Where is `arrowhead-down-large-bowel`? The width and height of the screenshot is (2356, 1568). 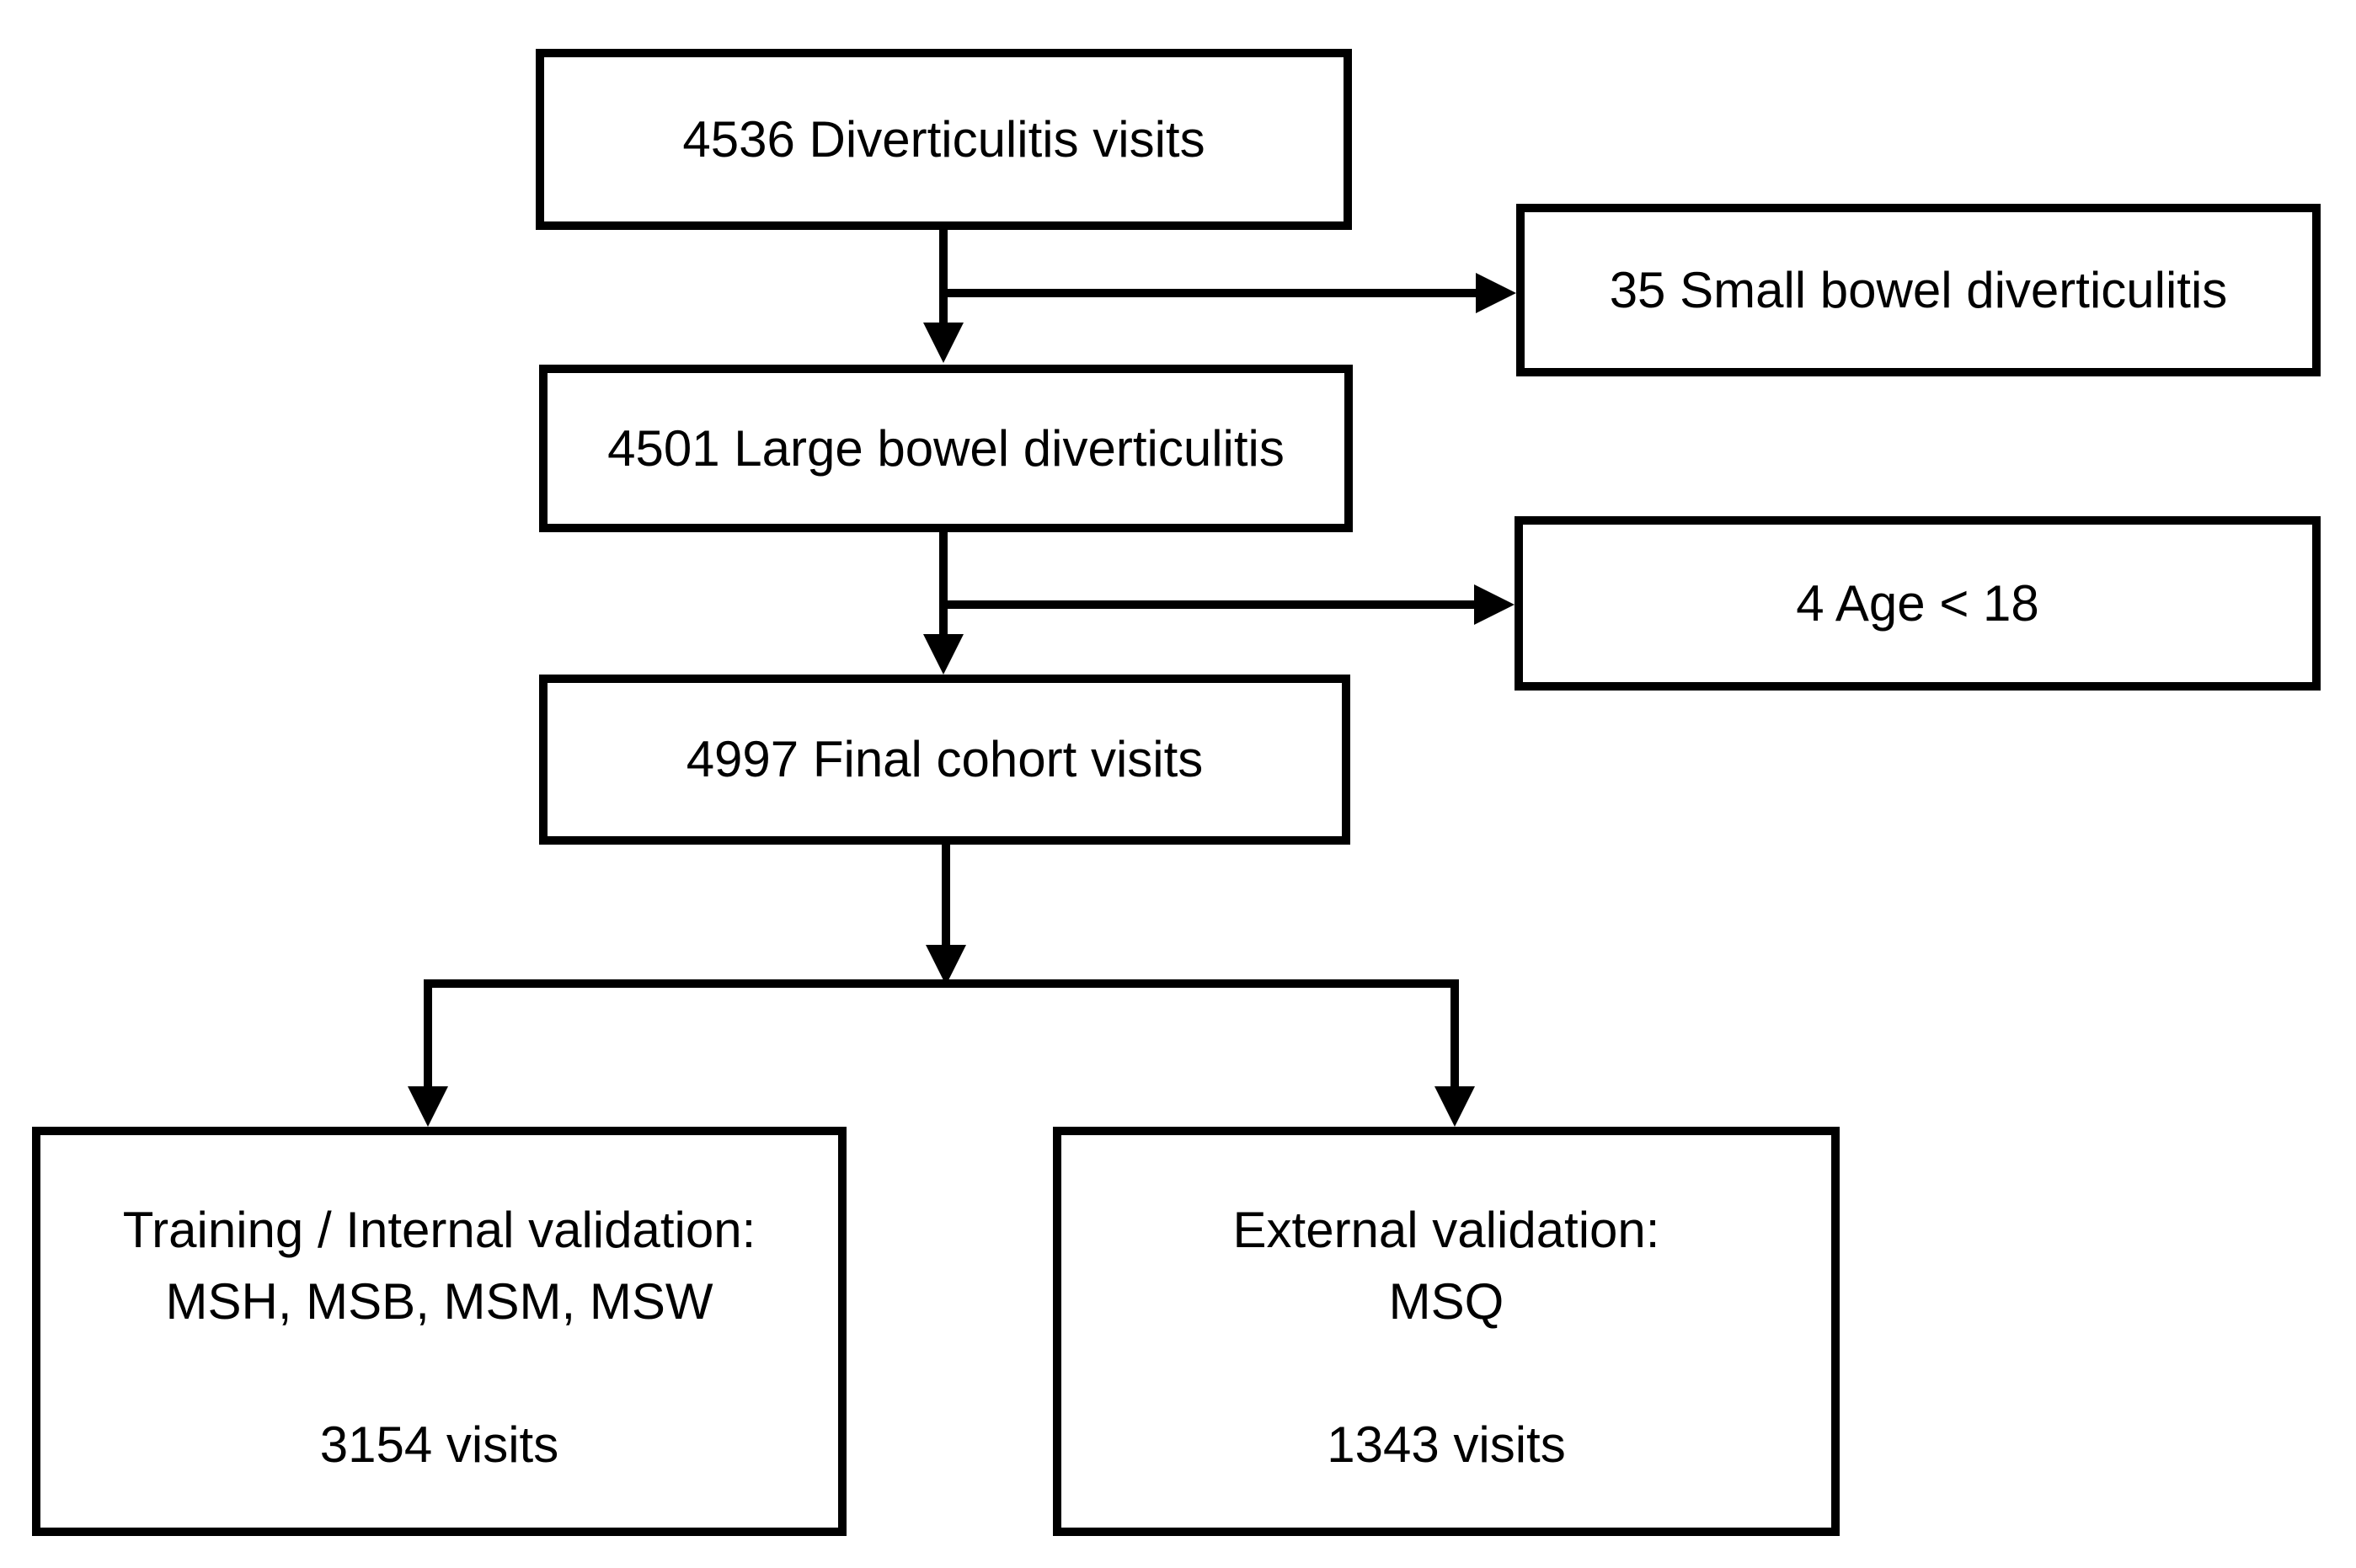 arrowhead-down-large-bowel is located at coordinates (943, 343).